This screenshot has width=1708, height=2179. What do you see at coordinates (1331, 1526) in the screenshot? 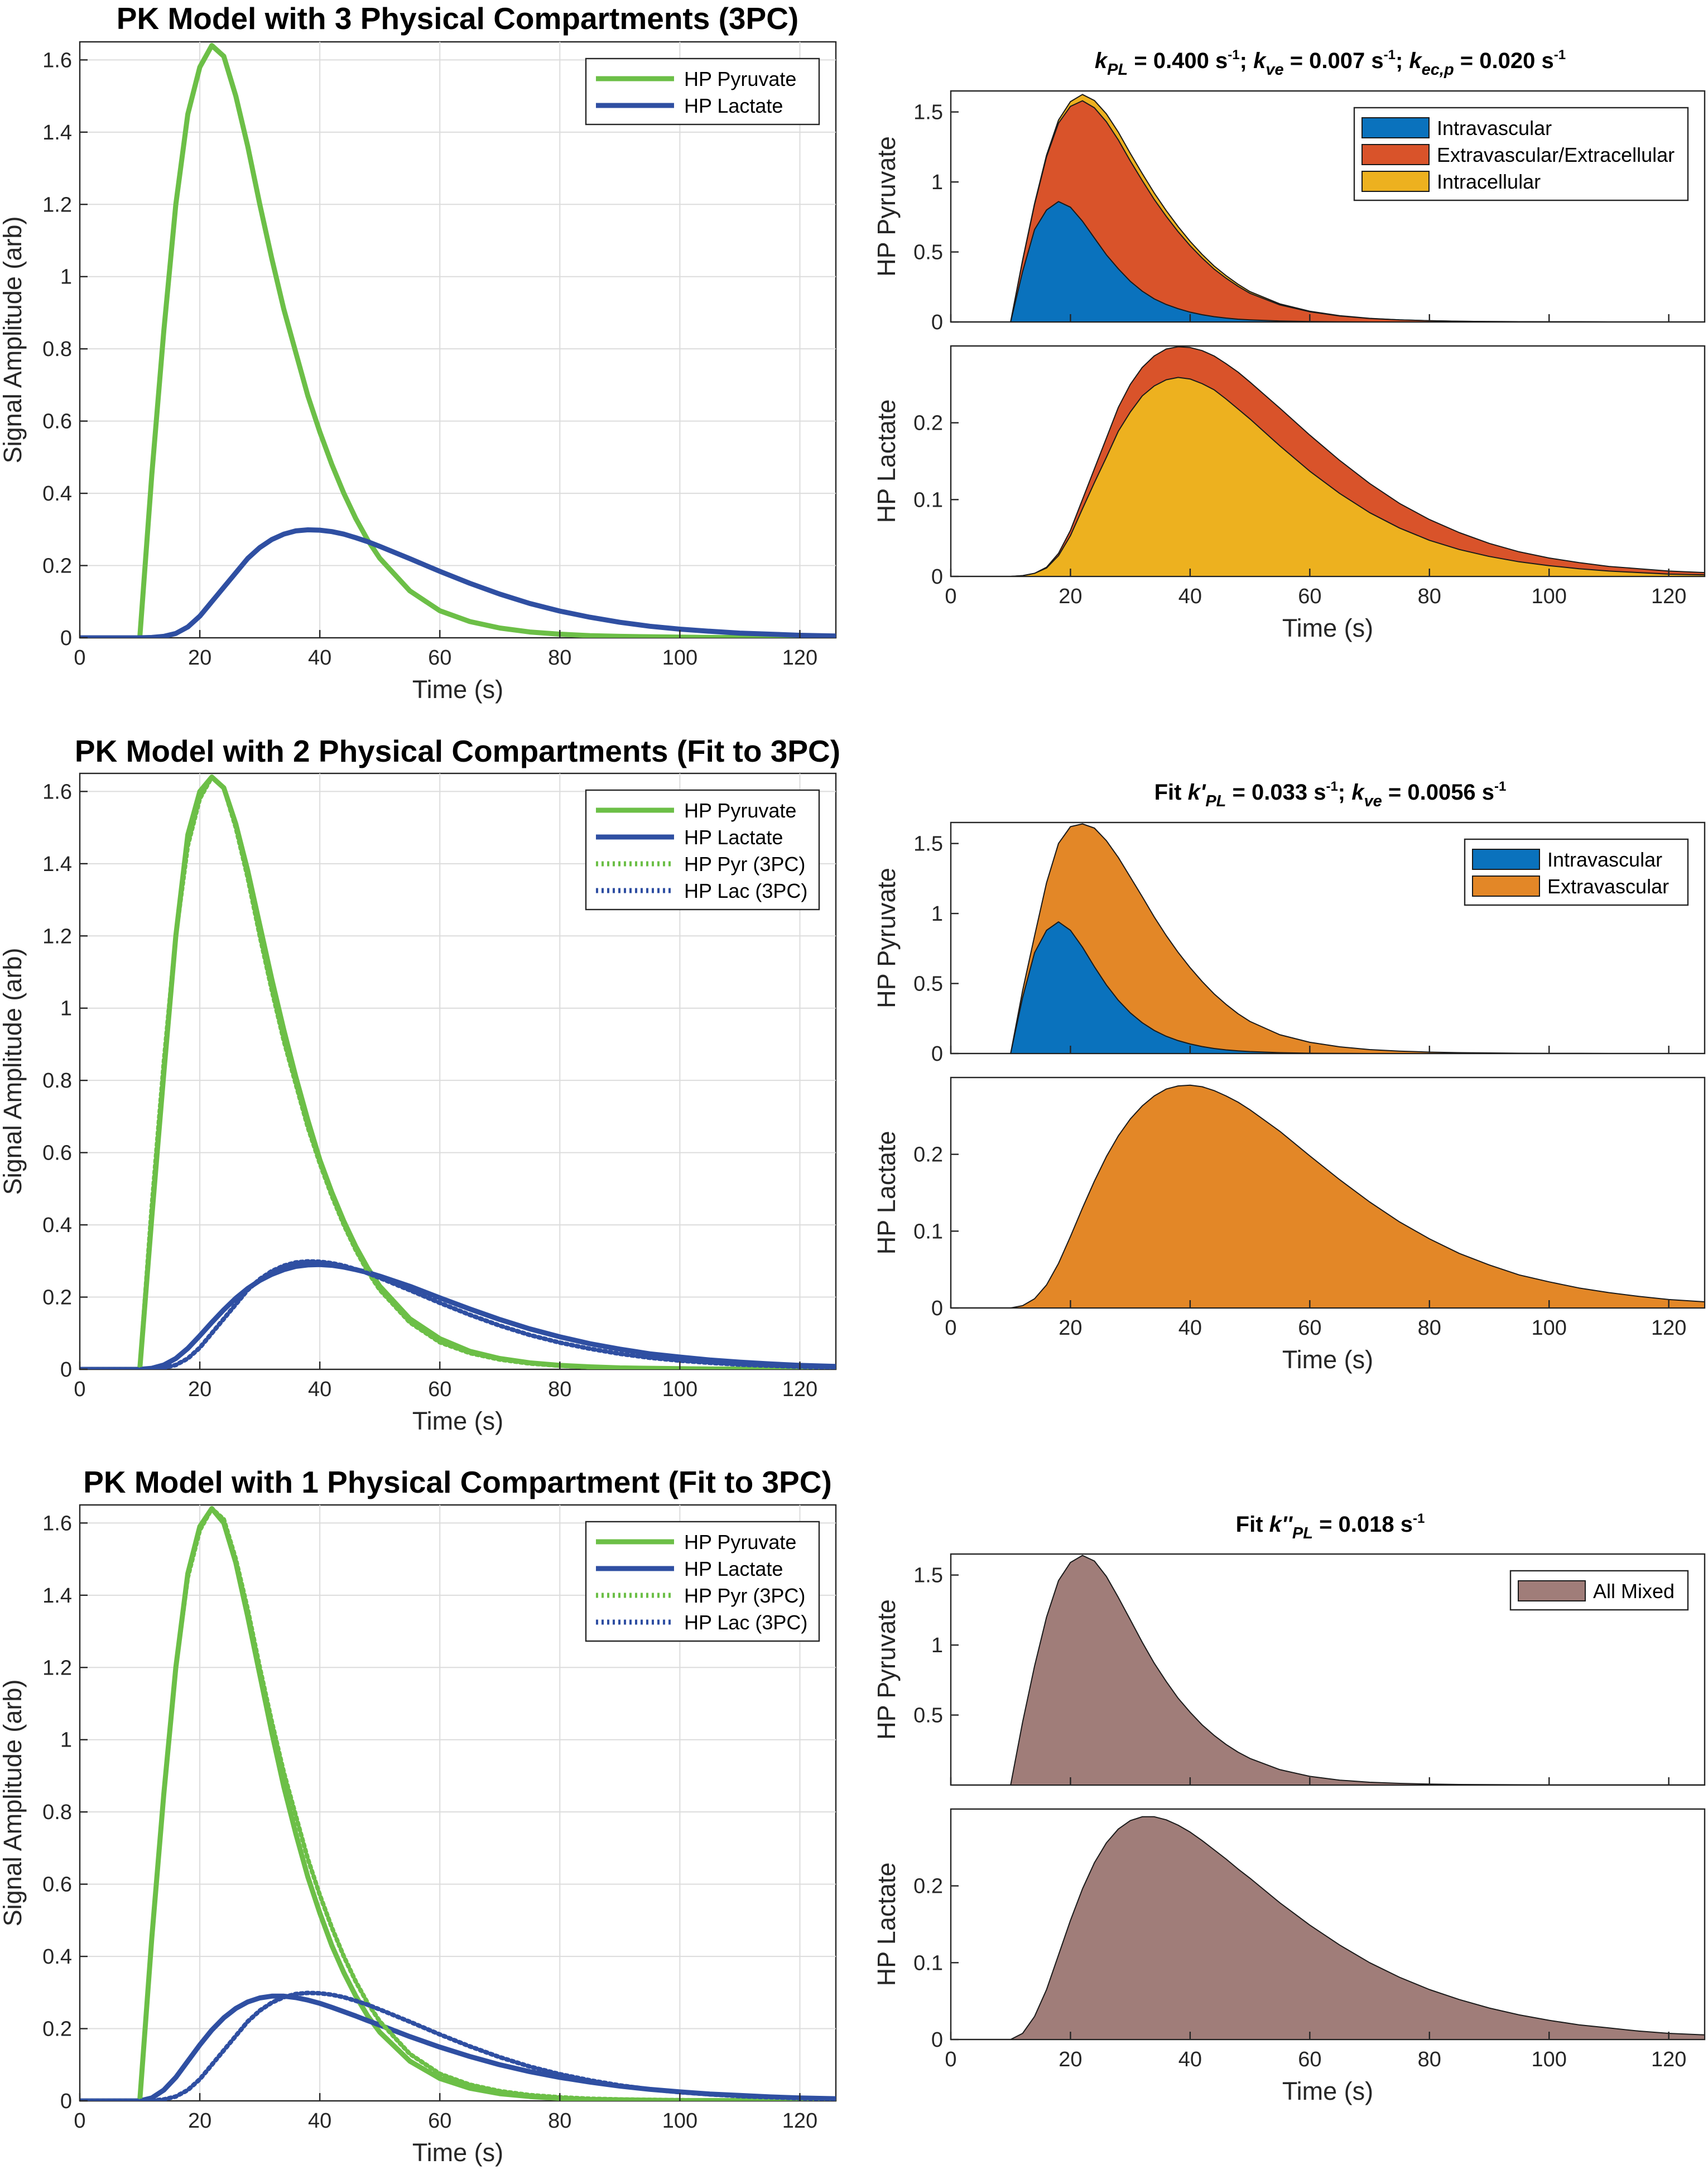
I see `chart-title: Fit k''PL = 0.018 s-1` at bounding box center [1331, 1526].